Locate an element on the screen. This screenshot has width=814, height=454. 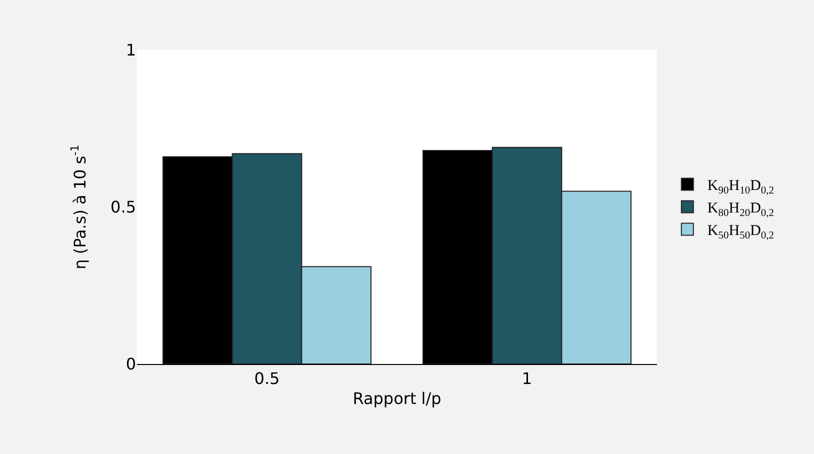
y-tick-label: 1 is located at coordinates (131, 50).